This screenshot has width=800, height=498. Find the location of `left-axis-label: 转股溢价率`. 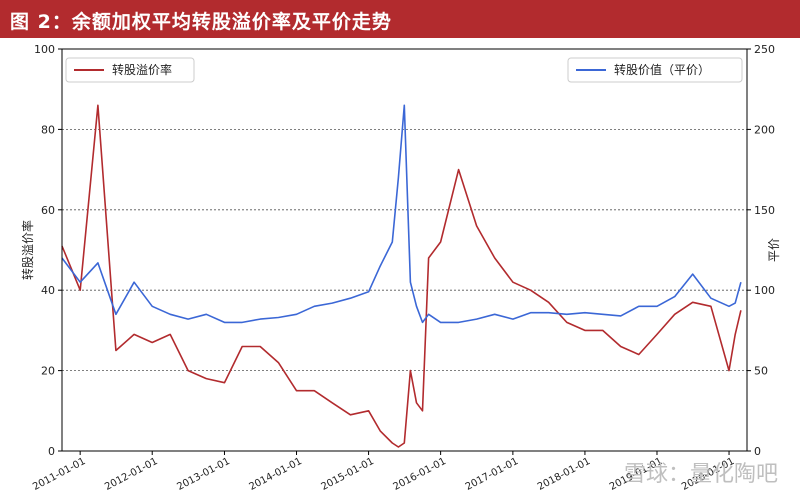

left-axis-label: 转股溢价率 is located at coordinates (27, 250).